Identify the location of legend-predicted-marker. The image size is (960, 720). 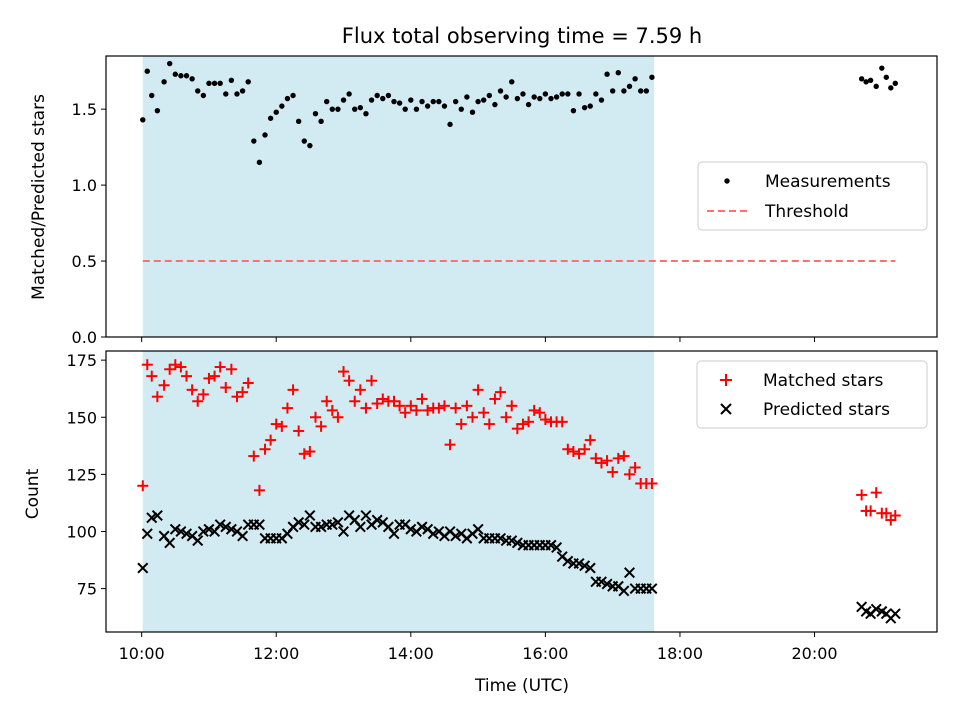
(726, 409).